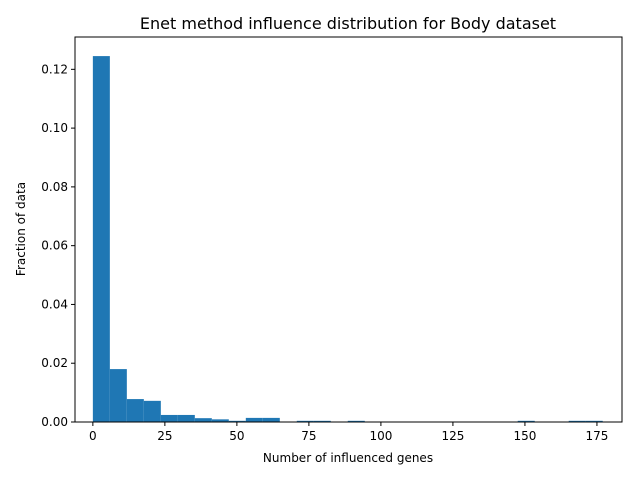  What do you see at coordinates (164, 436) in the screenshot?
I see `x-tick-label: 25` at bounding box center [164, 436].